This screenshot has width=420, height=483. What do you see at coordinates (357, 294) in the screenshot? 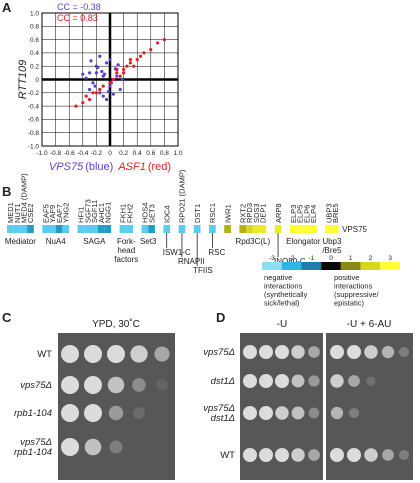
I see `legend-text: (suppressive/` at bounding box center [357, 294].